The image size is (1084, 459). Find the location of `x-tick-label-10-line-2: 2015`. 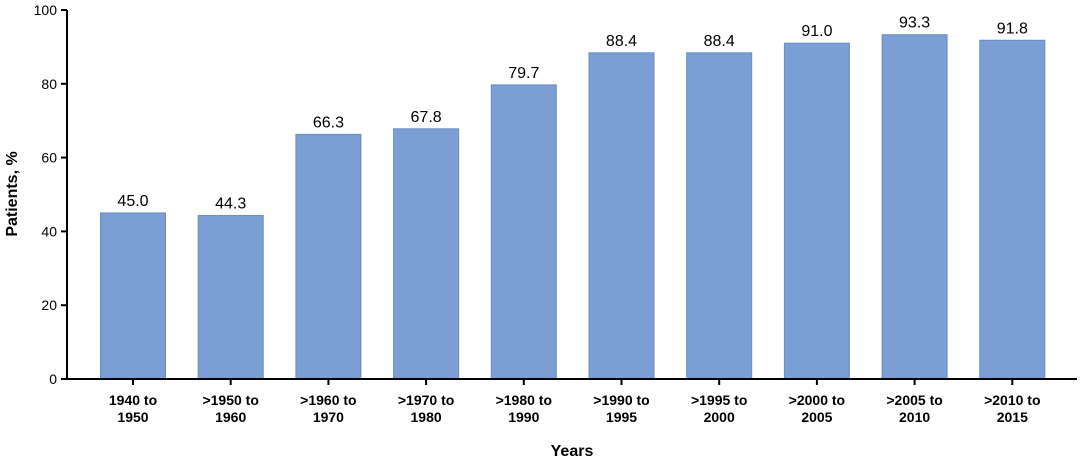

x-tick-label-10-line-2: 2015 is located at coordinates (1012, 417).